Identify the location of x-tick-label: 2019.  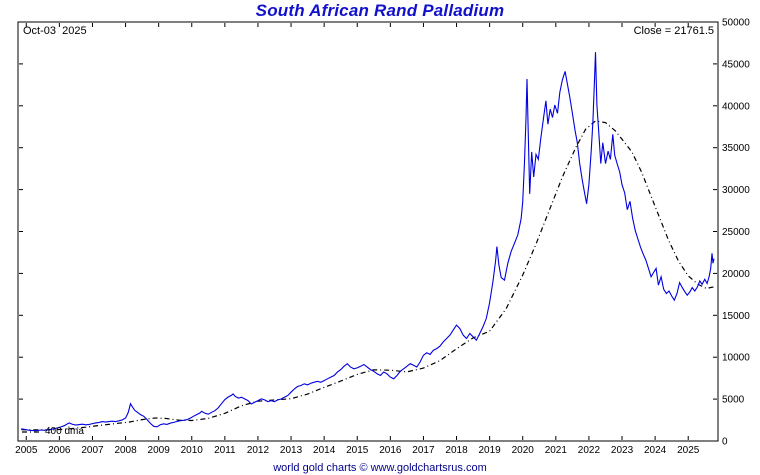
(490, 450).